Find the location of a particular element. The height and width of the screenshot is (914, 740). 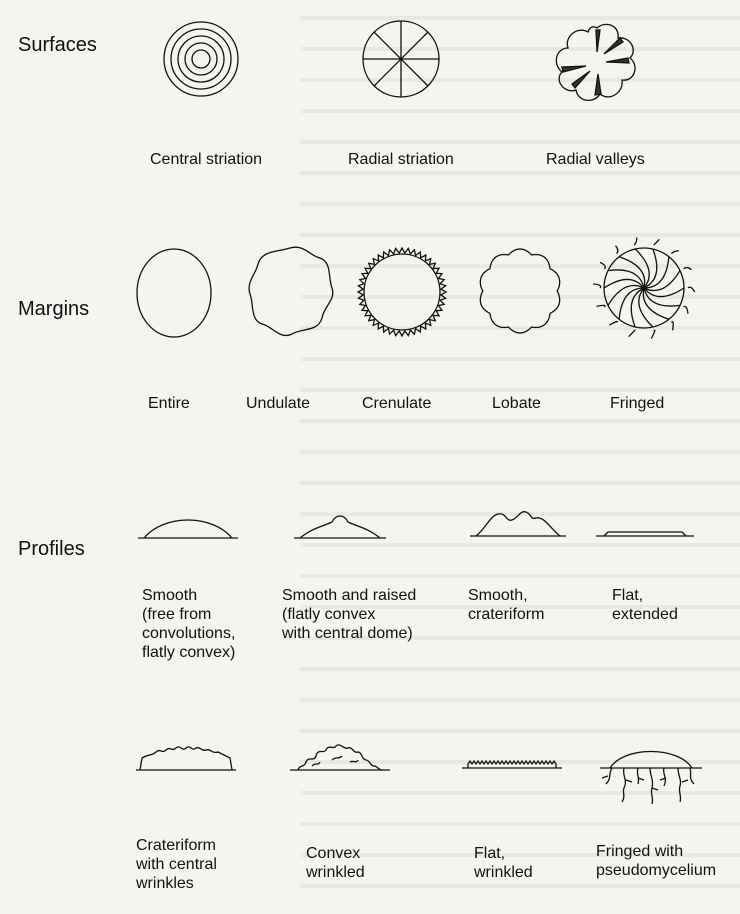

fringed-margin-figure is located at coordinates (644, 288).